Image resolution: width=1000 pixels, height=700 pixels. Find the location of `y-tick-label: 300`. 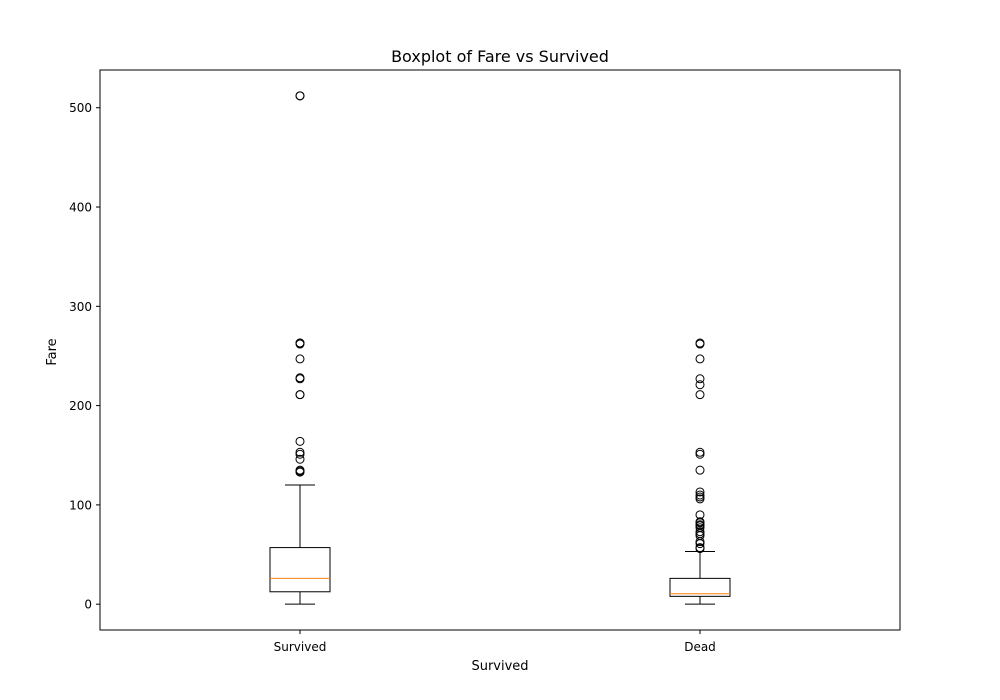

y-tick-label: 300 is located at coordinates (80, 307).